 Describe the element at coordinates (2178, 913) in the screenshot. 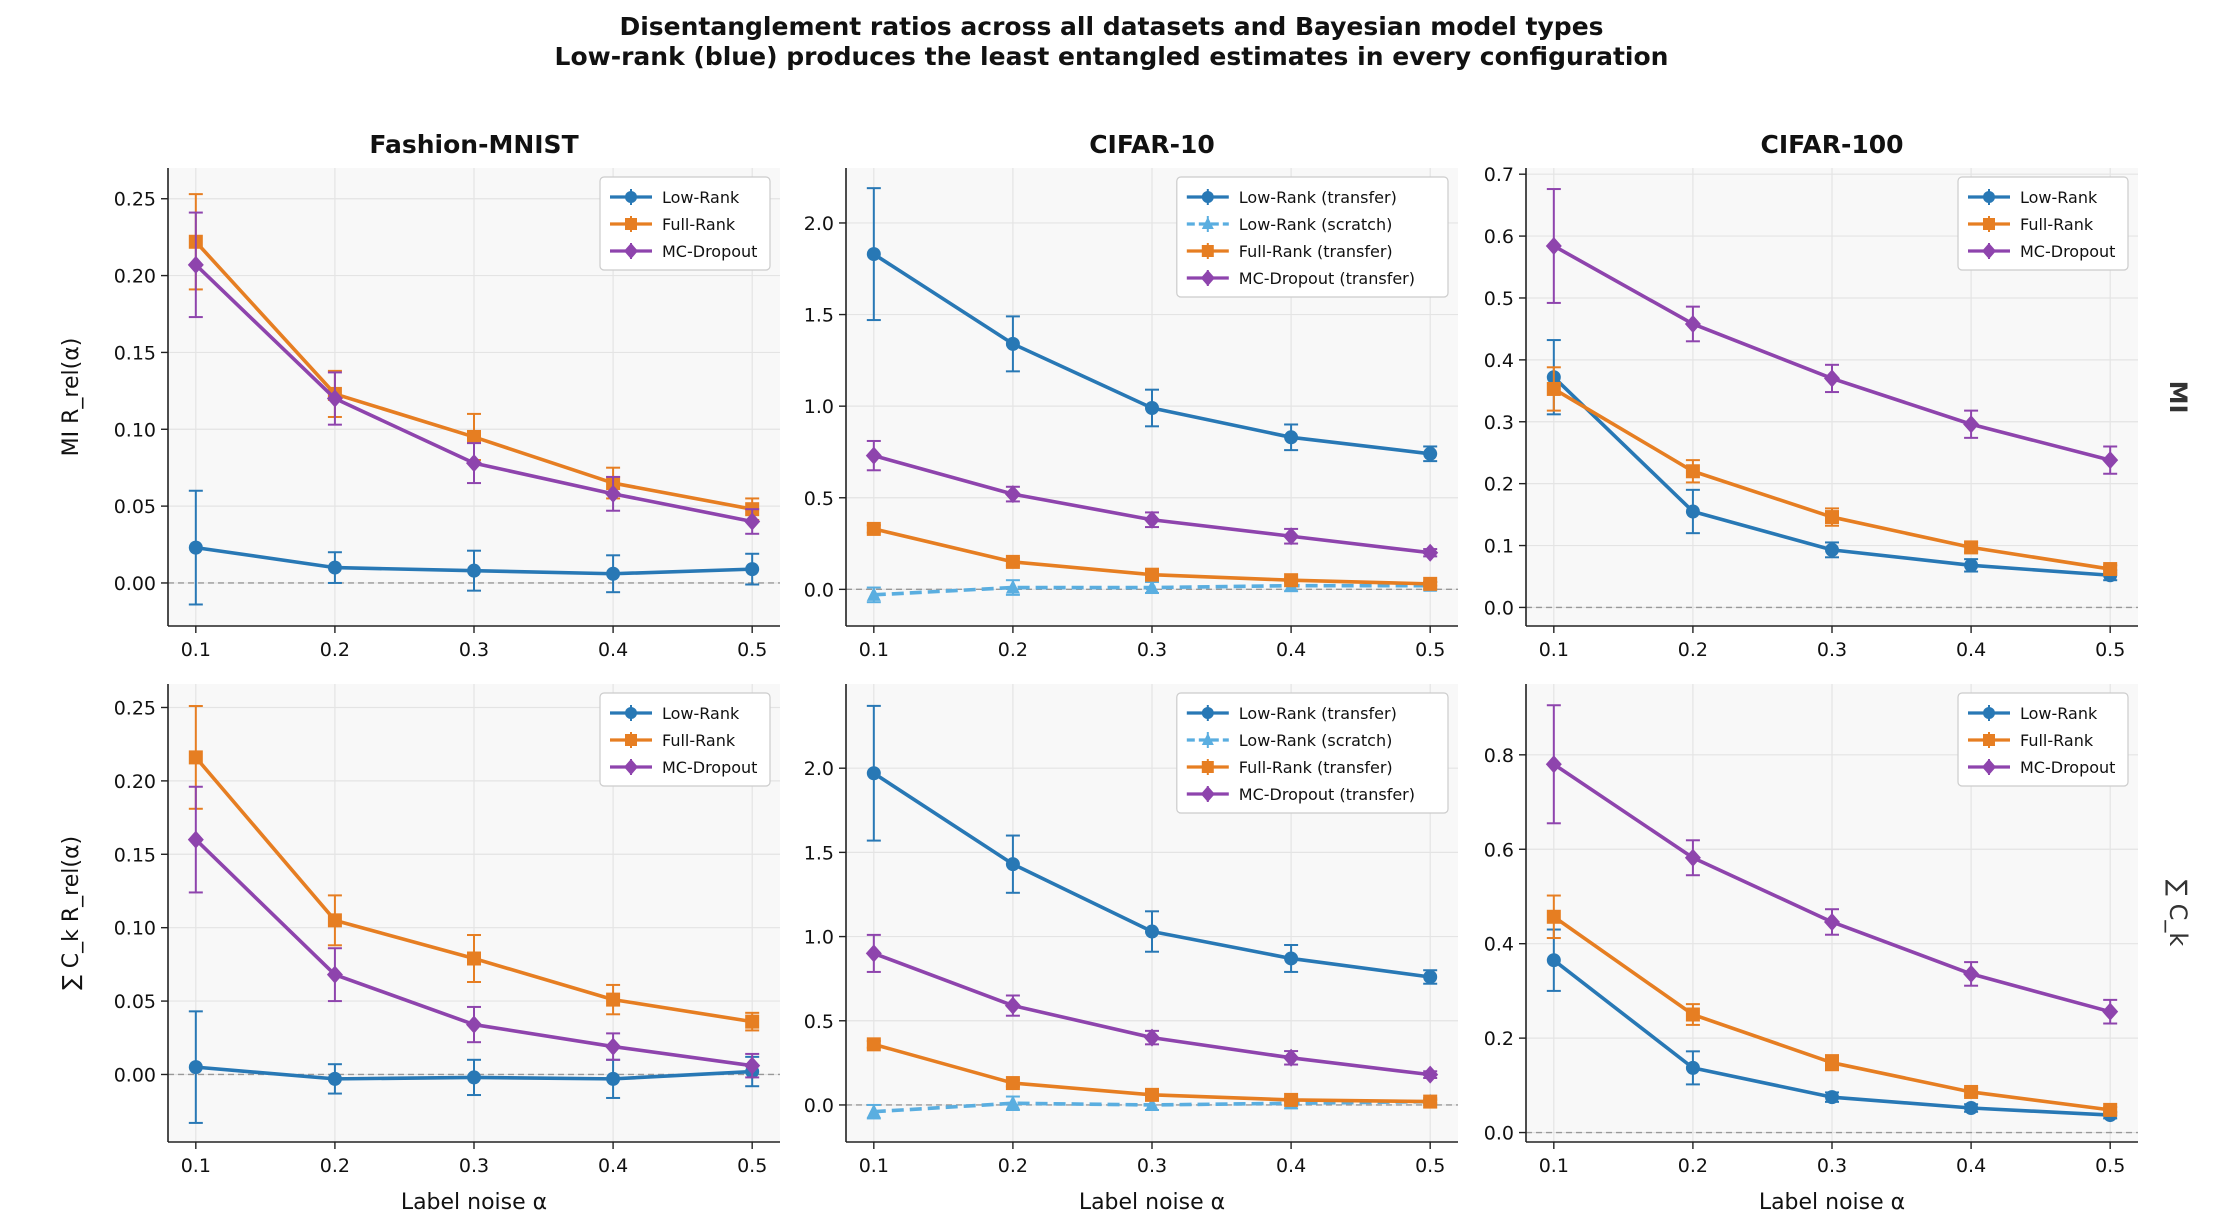

I see `row-label-sum-ck: ∑ C_k` at that location.